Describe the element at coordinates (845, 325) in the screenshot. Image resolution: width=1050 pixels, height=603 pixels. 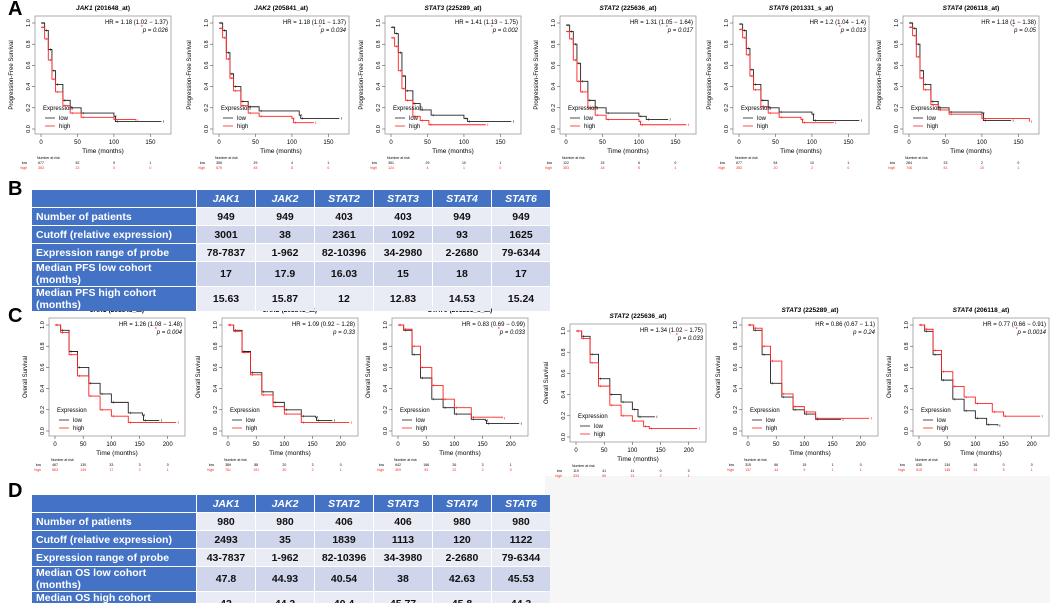
I see `hazard-ratio: HR = 0.86 (0.67 − 1.1)` at that location.